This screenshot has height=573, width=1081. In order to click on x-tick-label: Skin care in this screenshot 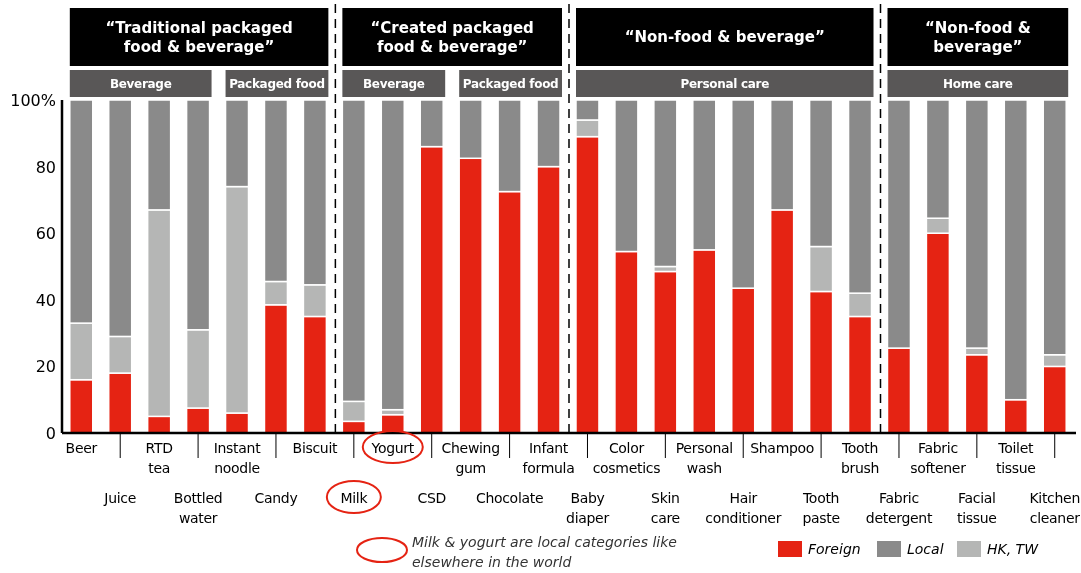, I will do `click(665, 508)`.